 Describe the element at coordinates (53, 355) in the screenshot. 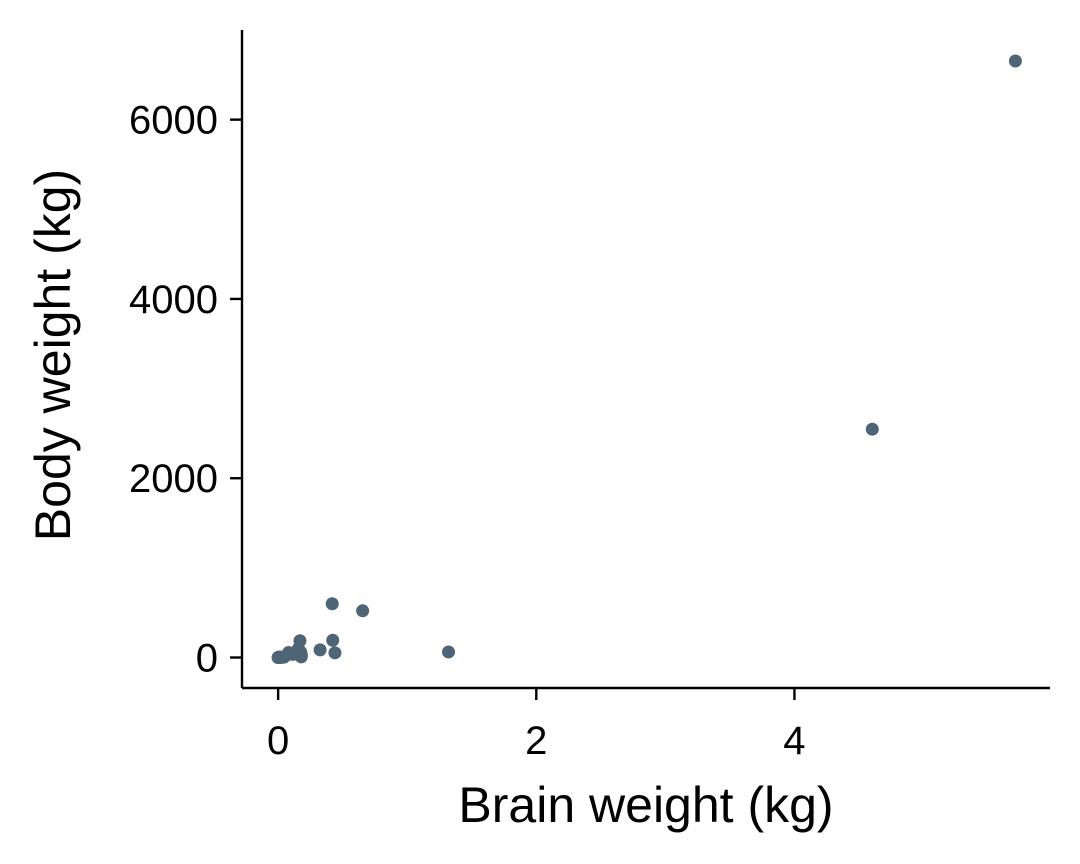

I see `y-axis-title: Body weight (kg)` at that location.